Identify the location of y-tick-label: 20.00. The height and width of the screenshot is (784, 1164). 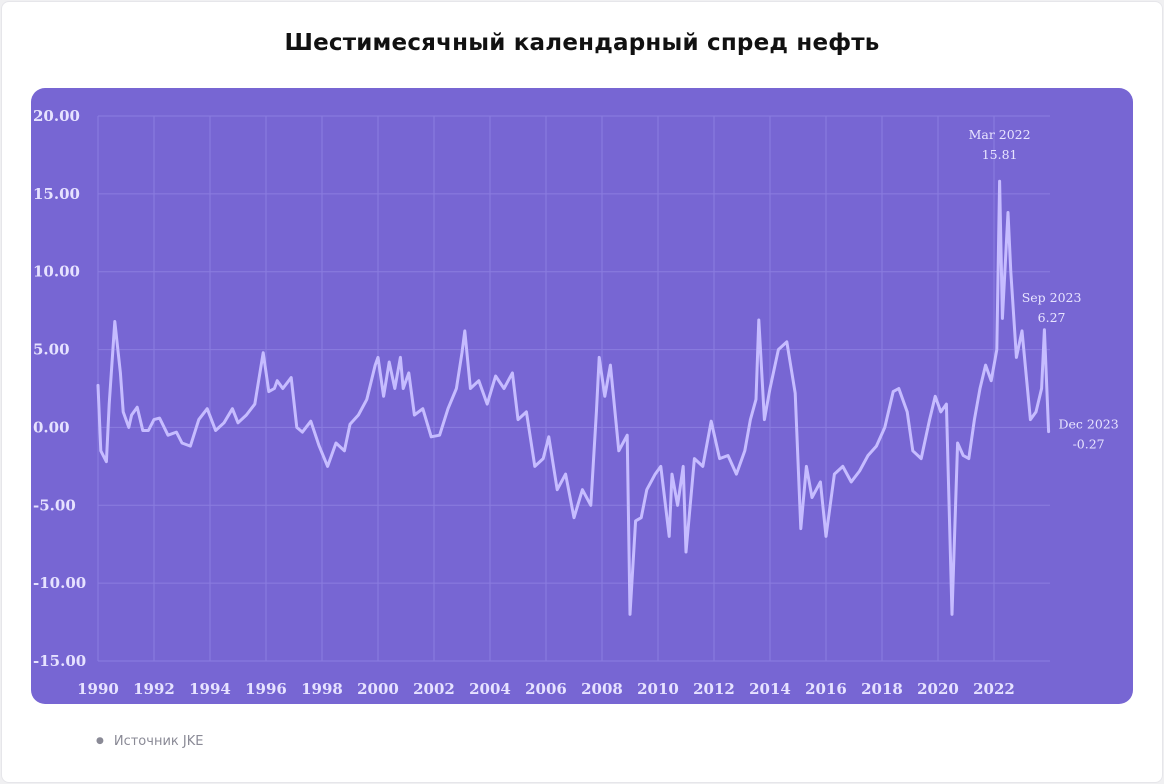
(56, 116).